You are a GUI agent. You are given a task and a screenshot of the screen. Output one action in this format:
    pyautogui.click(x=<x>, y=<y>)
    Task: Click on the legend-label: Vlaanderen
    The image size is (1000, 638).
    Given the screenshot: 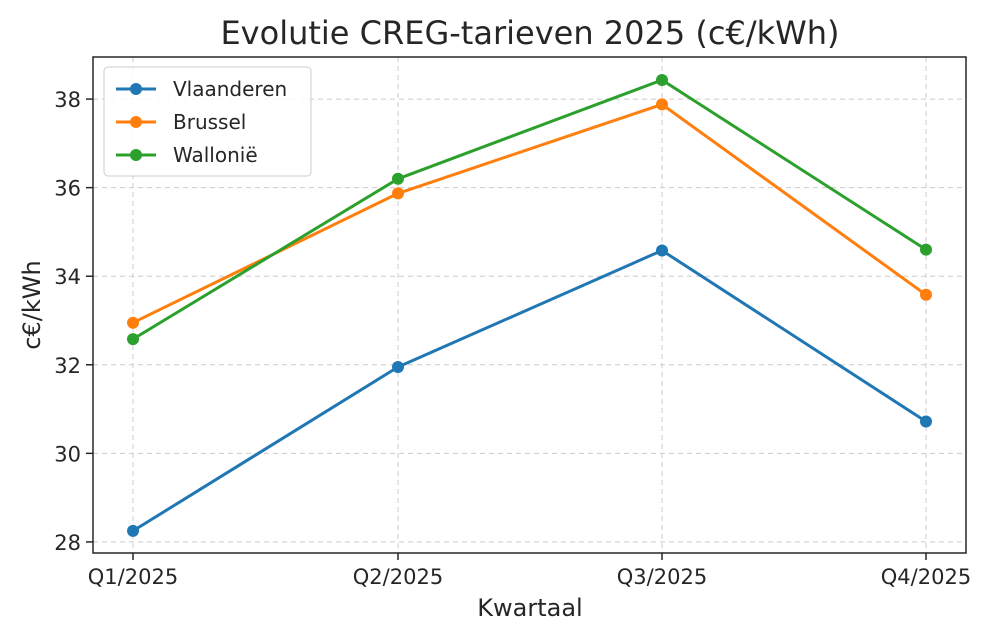 What is the action you would take?
    pyautogui.click(x=230, y=89)
    